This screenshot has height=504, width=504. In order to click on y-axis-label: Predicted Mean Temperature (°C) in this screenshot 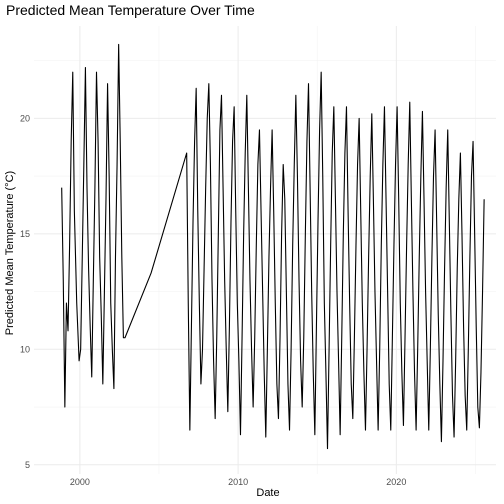, I will do `click(10, 253)`.